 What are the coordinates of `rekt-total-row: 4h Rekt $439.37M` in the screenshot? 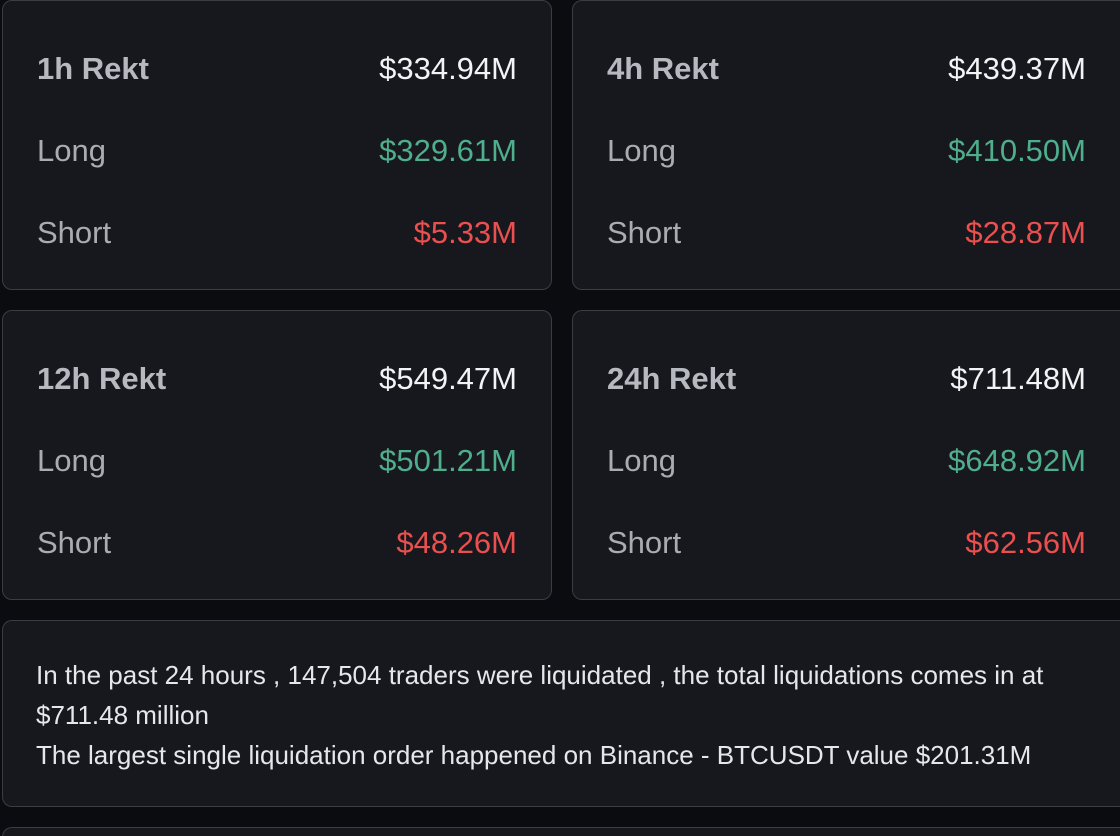 It's located at (846, 69).